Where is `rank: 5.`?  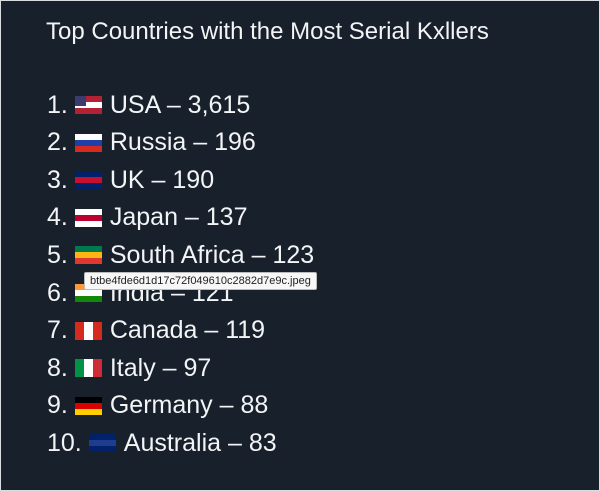 rank: 5. is located at coordinates (57, 254).